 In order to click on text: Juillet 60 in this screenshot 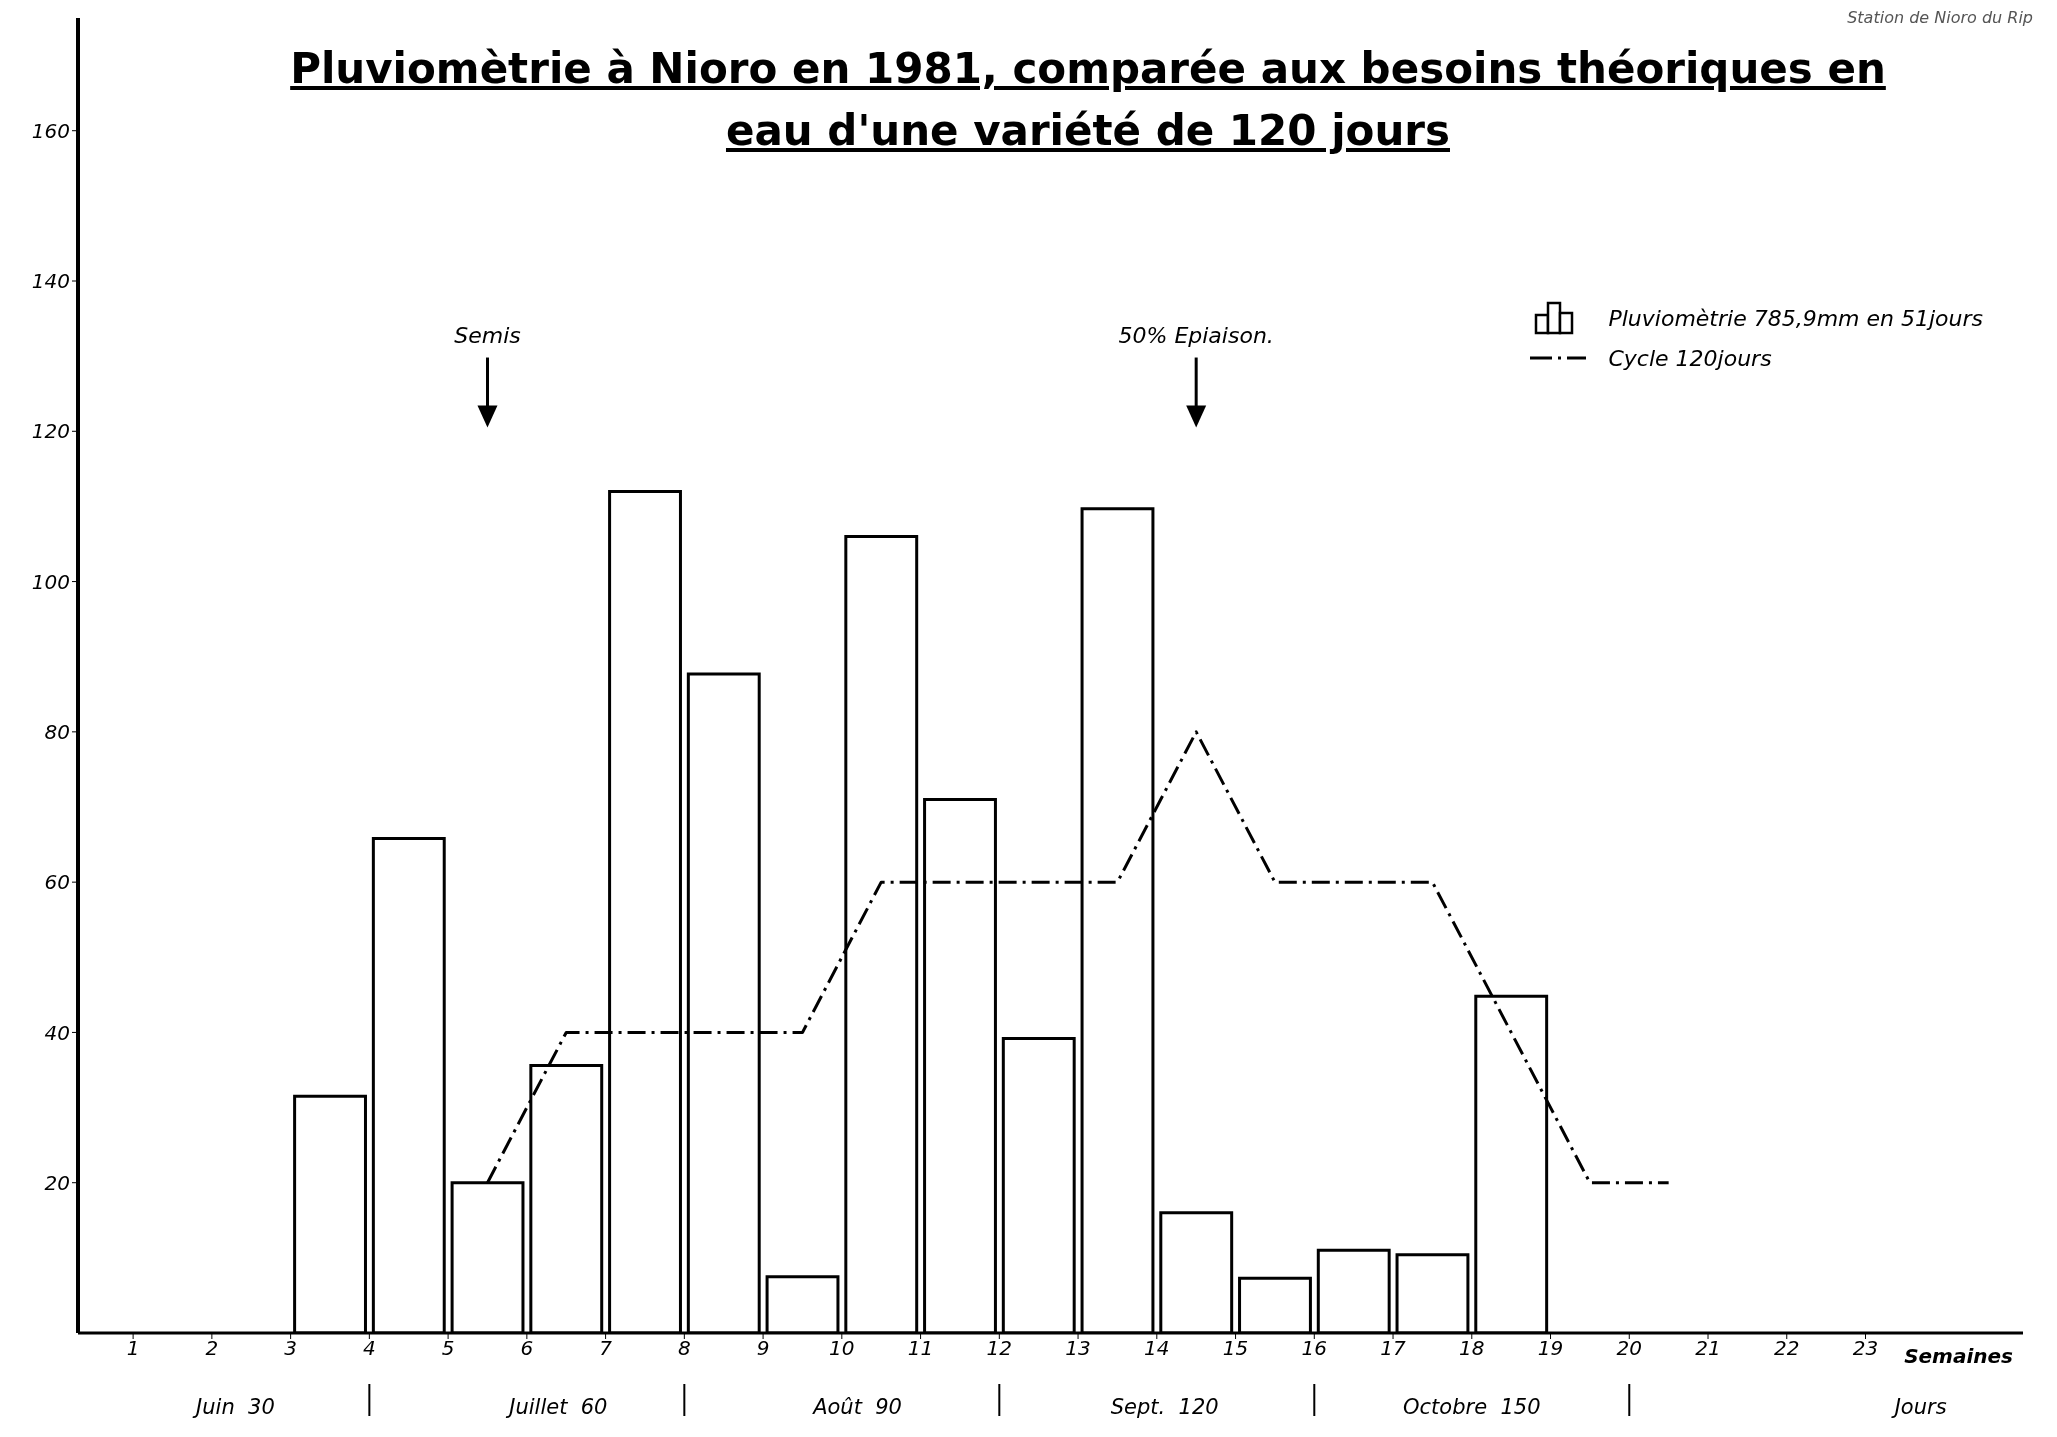, I will do `click(556, 1407)`.